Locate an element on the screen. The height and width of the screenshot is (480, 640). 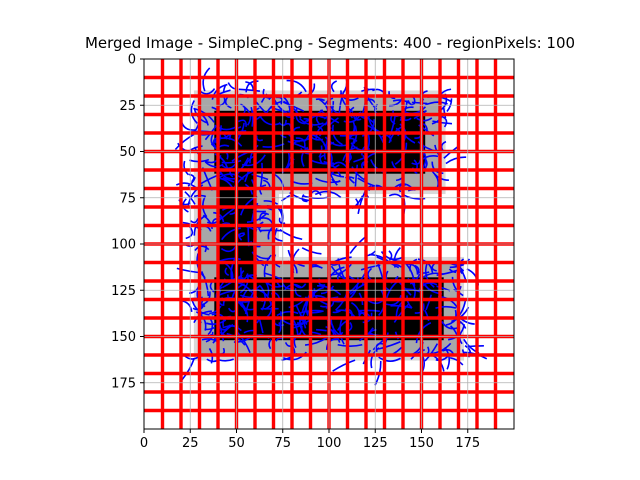
y-tick-label: 125 is located at coordinates (123, 291).